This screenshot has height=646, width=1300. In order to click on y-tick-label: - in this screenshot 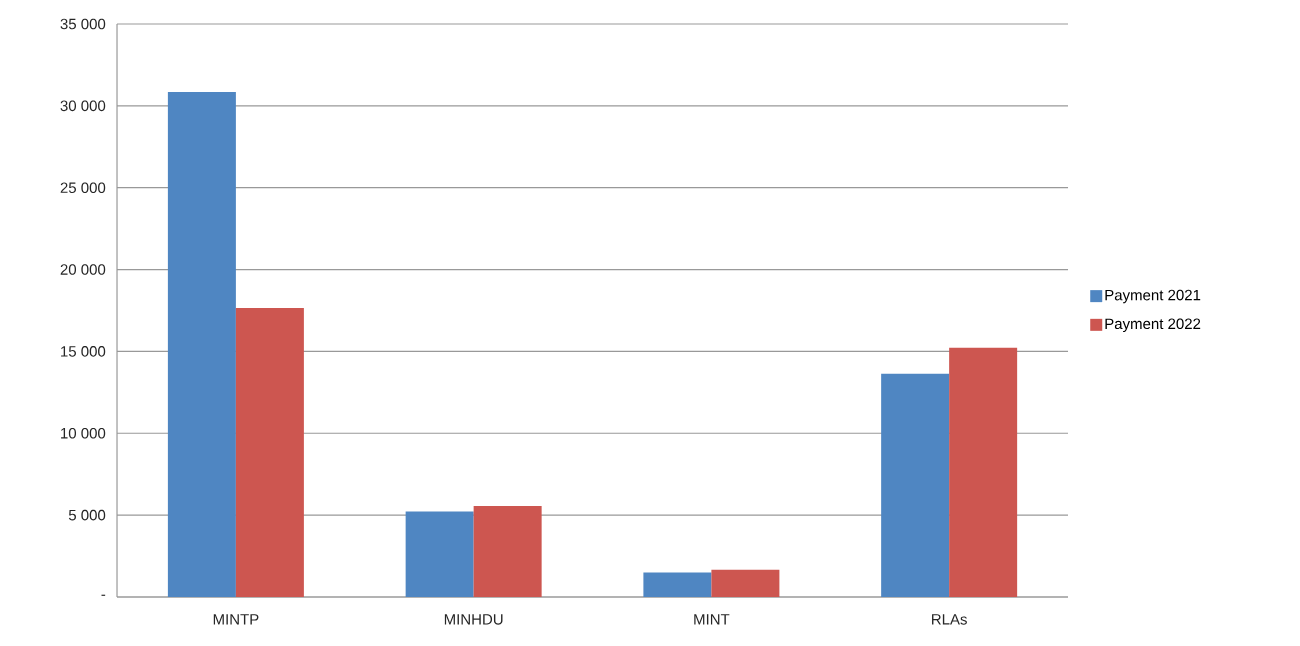, I will do `click(103, 595)`.